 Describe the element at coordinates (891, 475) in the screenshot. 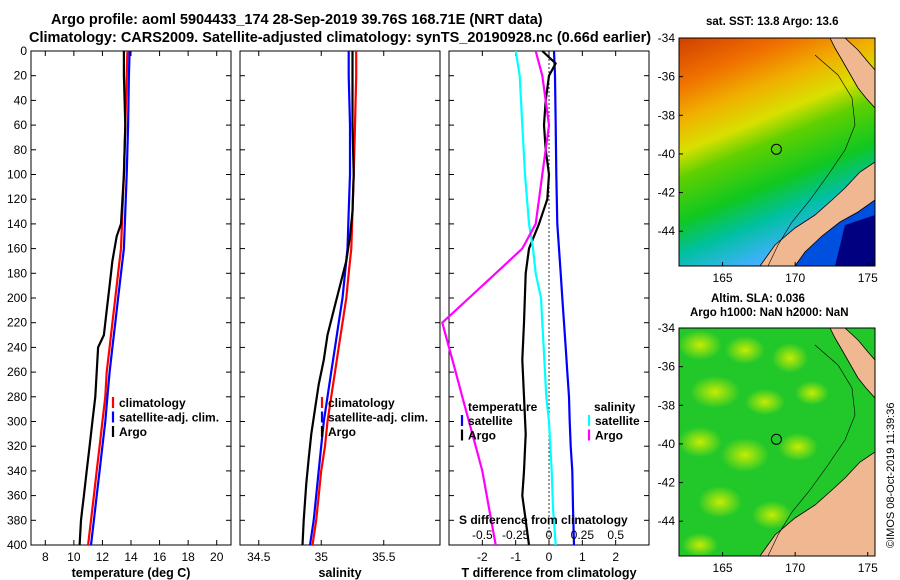

I see `imos-timestamp: ©IMOS 08-Oct-2019 11:39:36` at that location.